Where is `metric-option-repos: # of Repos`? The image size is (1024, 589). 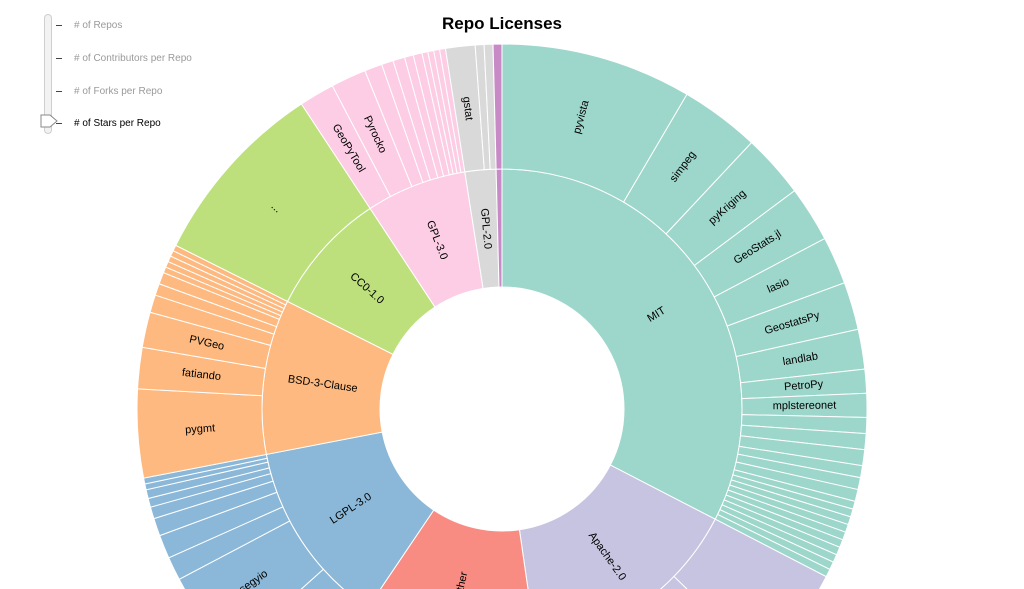 metric-option-repos: # of Repos is located at coordinates (89, 25).